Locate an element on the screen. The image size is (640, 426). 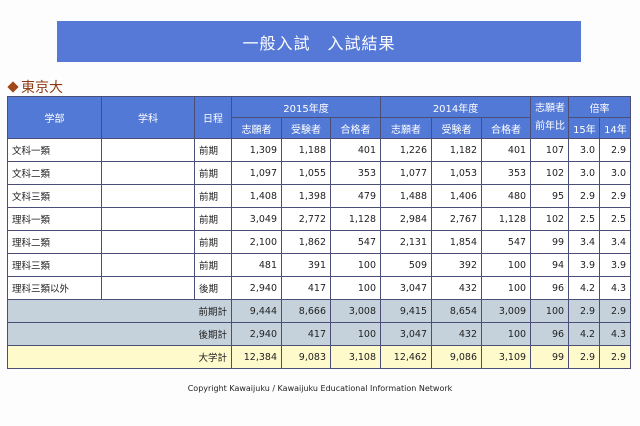
header-applicants-2014: 志願者 is located at coordinates (406, 128).